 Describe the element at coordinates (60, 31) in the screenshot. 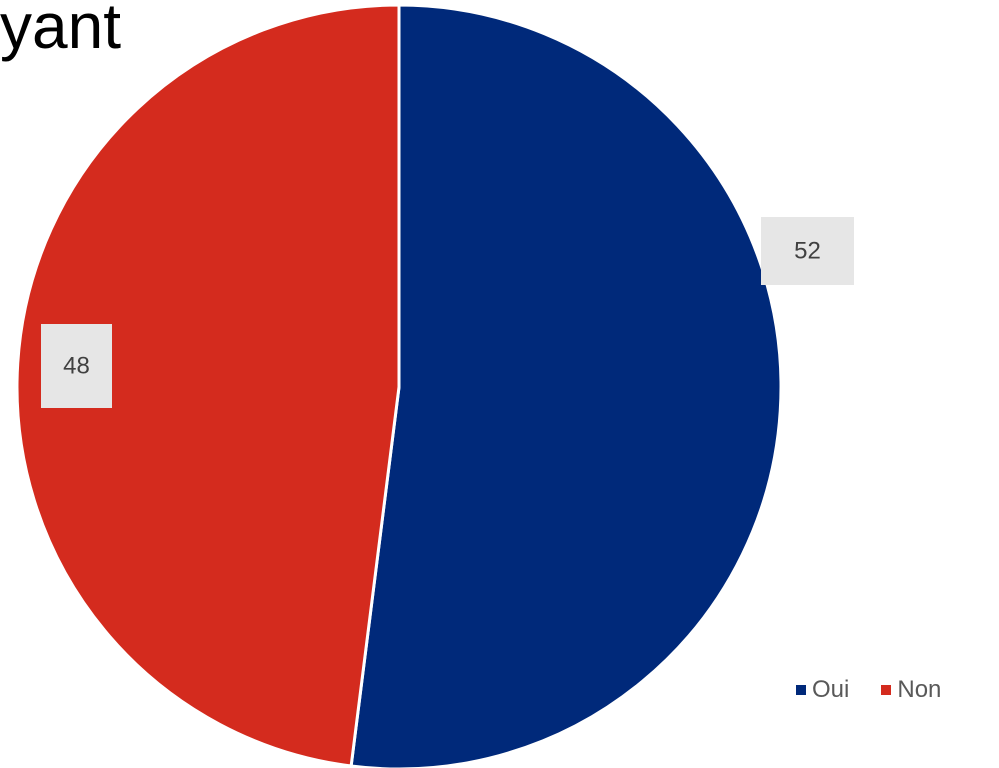

I see `chart-title-fragment: yant` at that location.